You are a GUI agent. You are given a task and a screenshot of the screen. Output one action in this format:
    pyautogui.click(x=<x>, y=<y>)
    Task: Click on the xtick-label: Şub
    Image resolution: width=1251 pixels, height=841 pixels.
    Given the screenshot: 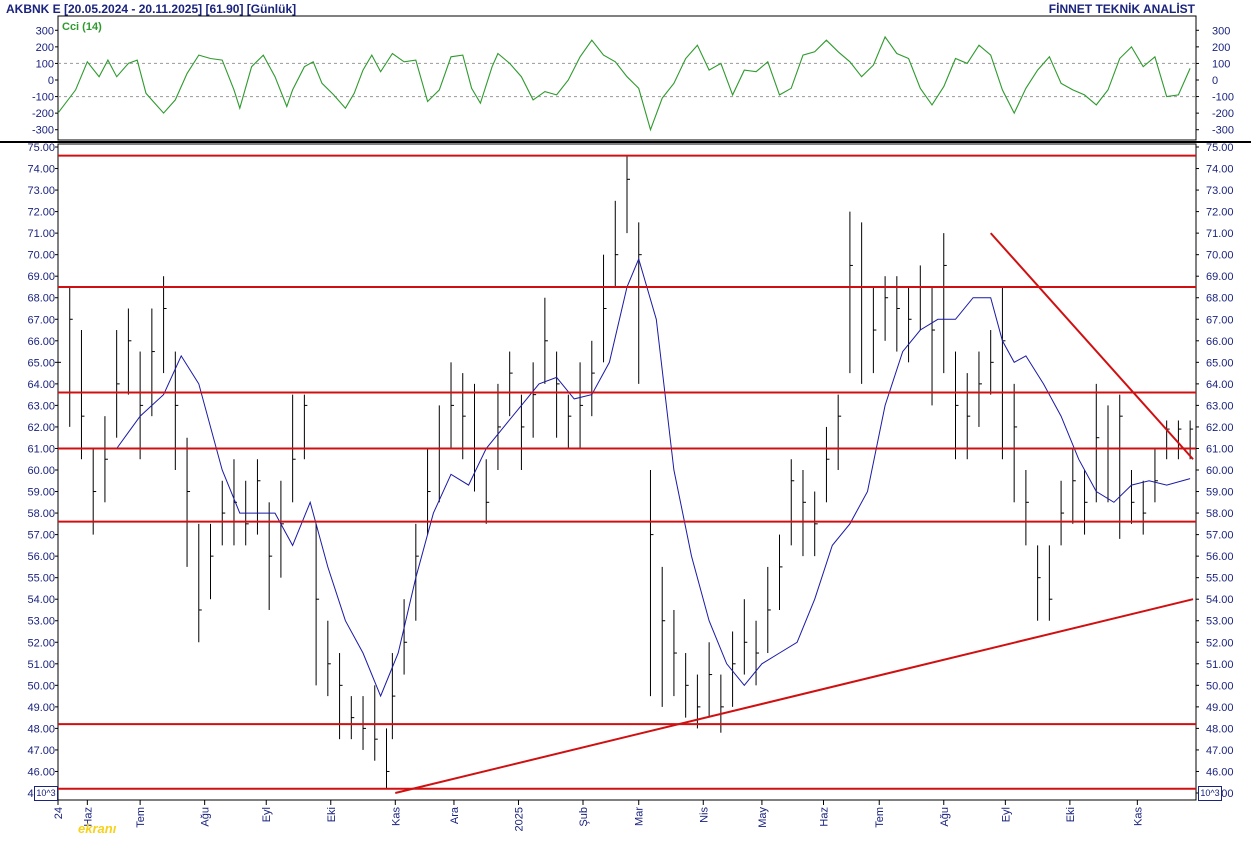 What is the action you would take?
    pyautogui.click(x=584, y=817)
    